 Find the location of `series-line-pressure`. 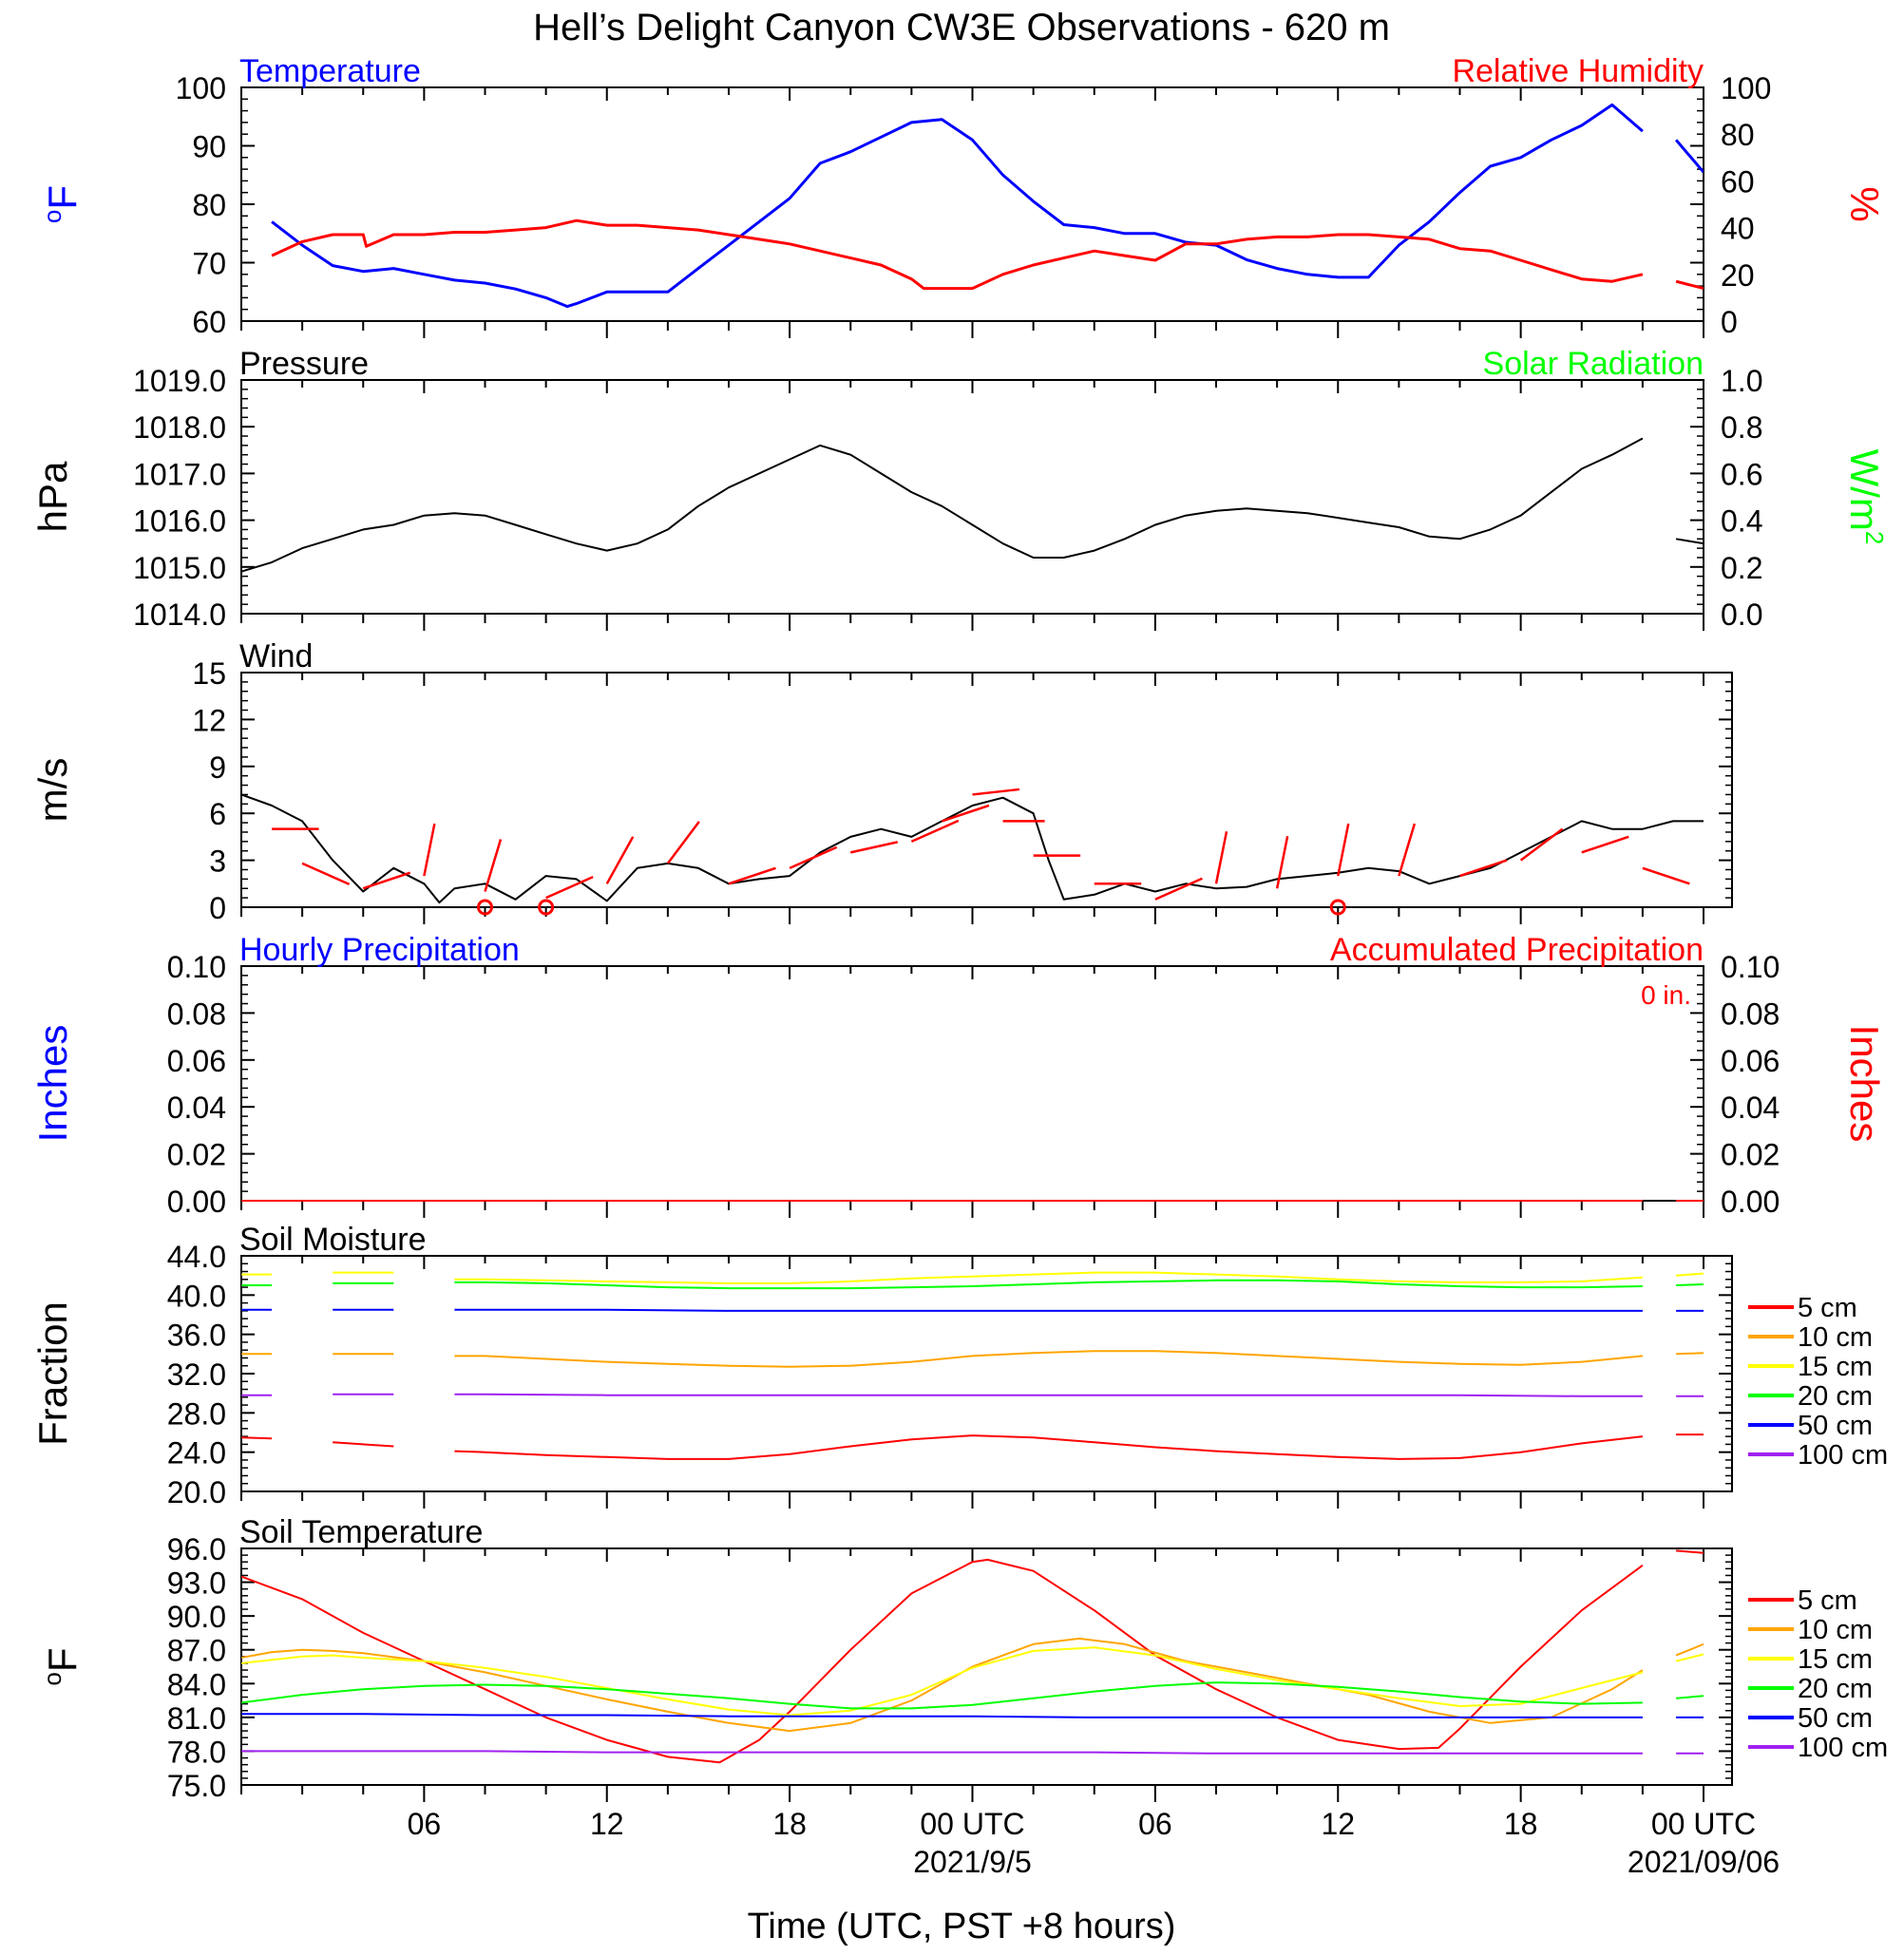

series-line-pressure is located at coordinates (972, 505).